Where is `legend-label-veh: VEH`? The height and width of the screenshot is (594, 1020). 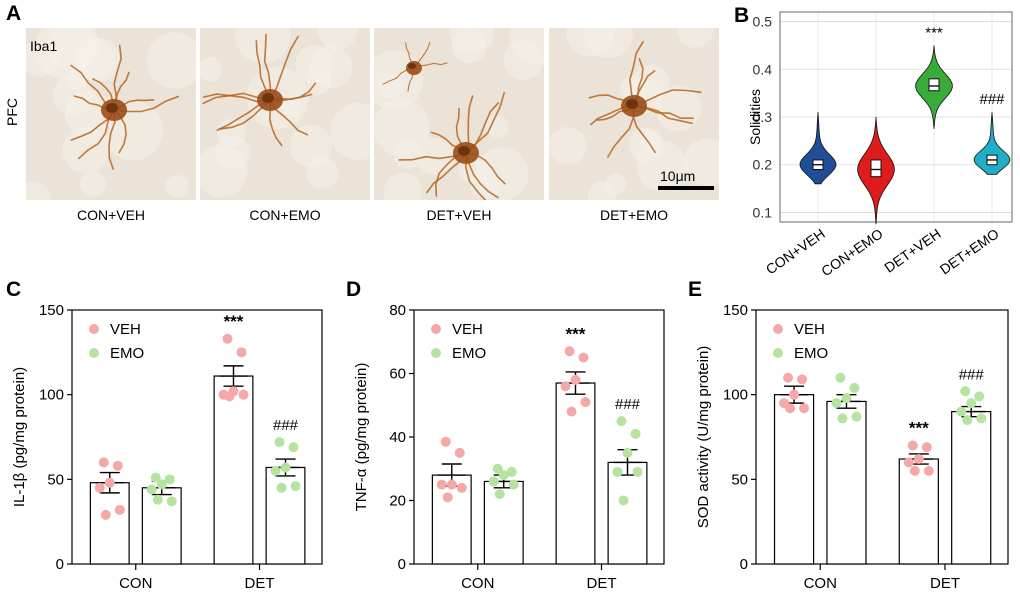
legend-label-veh: VEH is located at coordinates (809, 329).